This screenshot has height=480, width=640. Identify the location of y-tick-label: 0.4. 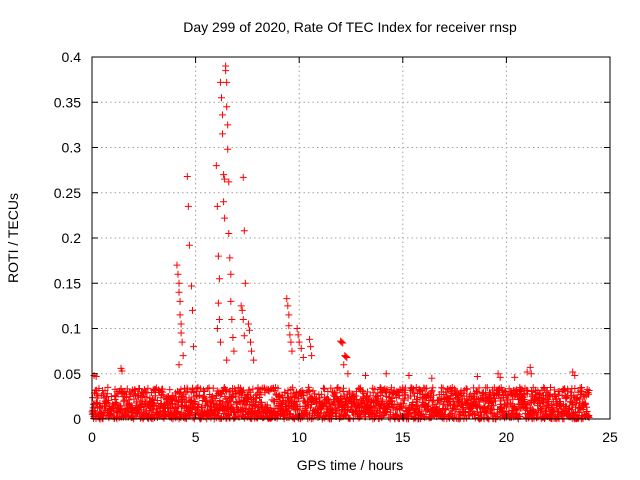
(72, 57).